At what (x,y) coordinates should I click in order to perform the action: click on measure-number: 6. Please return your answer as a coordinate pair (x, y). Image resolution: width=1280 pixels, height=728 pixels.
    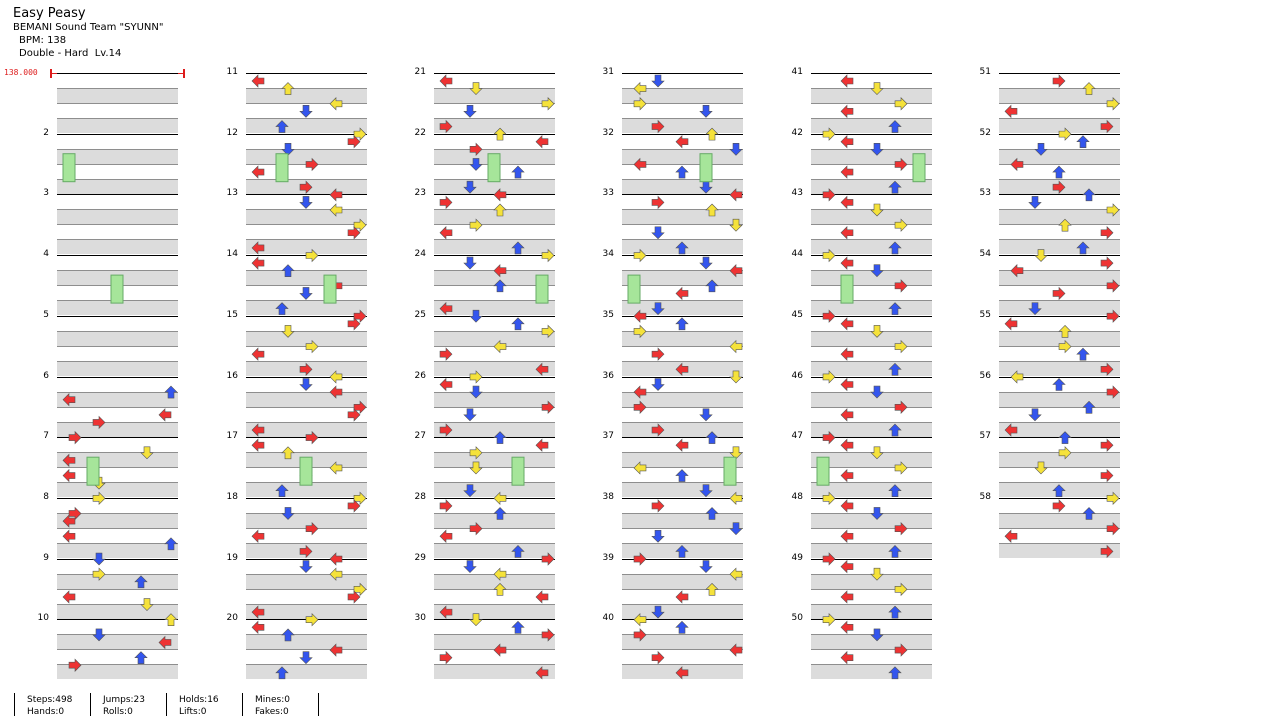
    Looking at the image, I should click on (46, 375).